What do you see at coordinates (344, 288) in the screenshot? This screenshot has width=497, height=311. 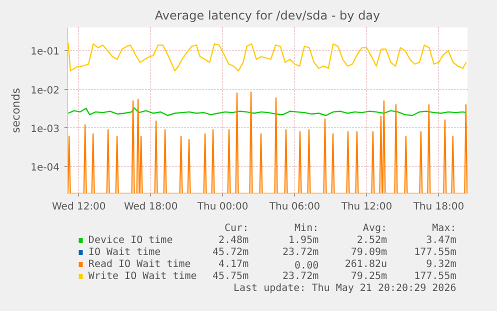 I see `text: Last update: Thu May 21 20:20:29 2026` at bounding box center [344, 288].